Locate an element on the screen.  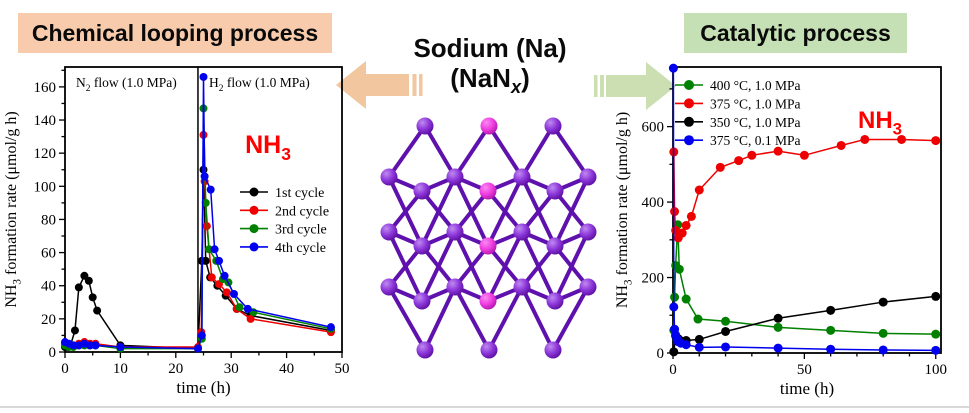
arrow-left-icon is located at coordinates (379, 85).